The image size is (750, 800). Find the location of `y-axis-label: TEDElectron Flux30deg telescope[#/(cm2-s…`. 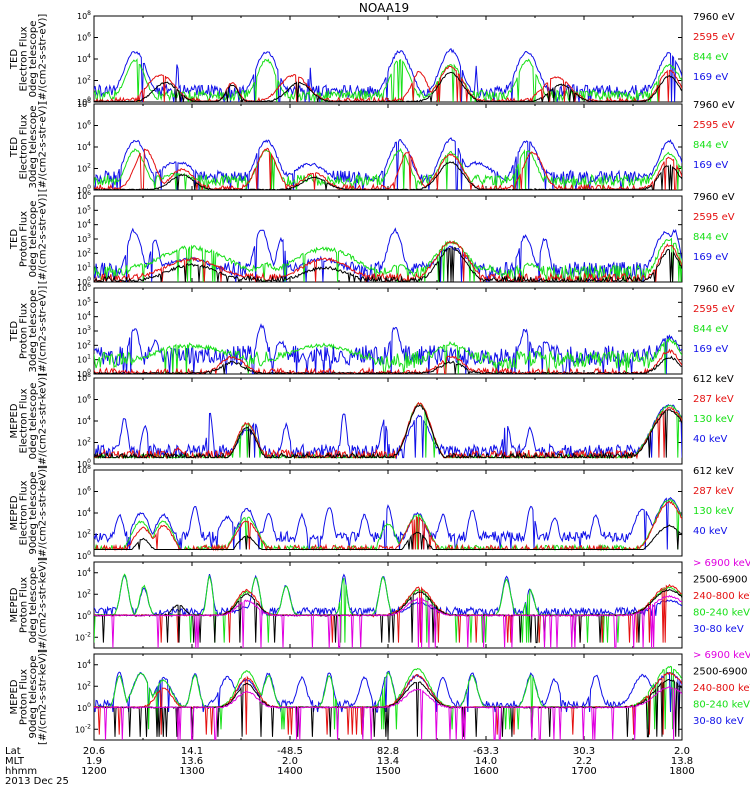

y-axis-label: TEDElectron Flux30deg telescope[#/(cm2-s… is located at coordinates (29, 147).